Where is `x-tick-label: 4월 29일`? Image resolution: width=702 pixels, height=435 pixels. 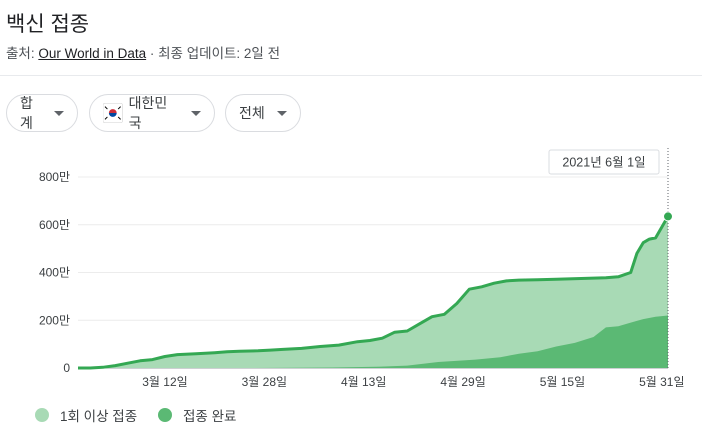
x-tick-label: 4월 29일 is located at coordinates (462, 382).